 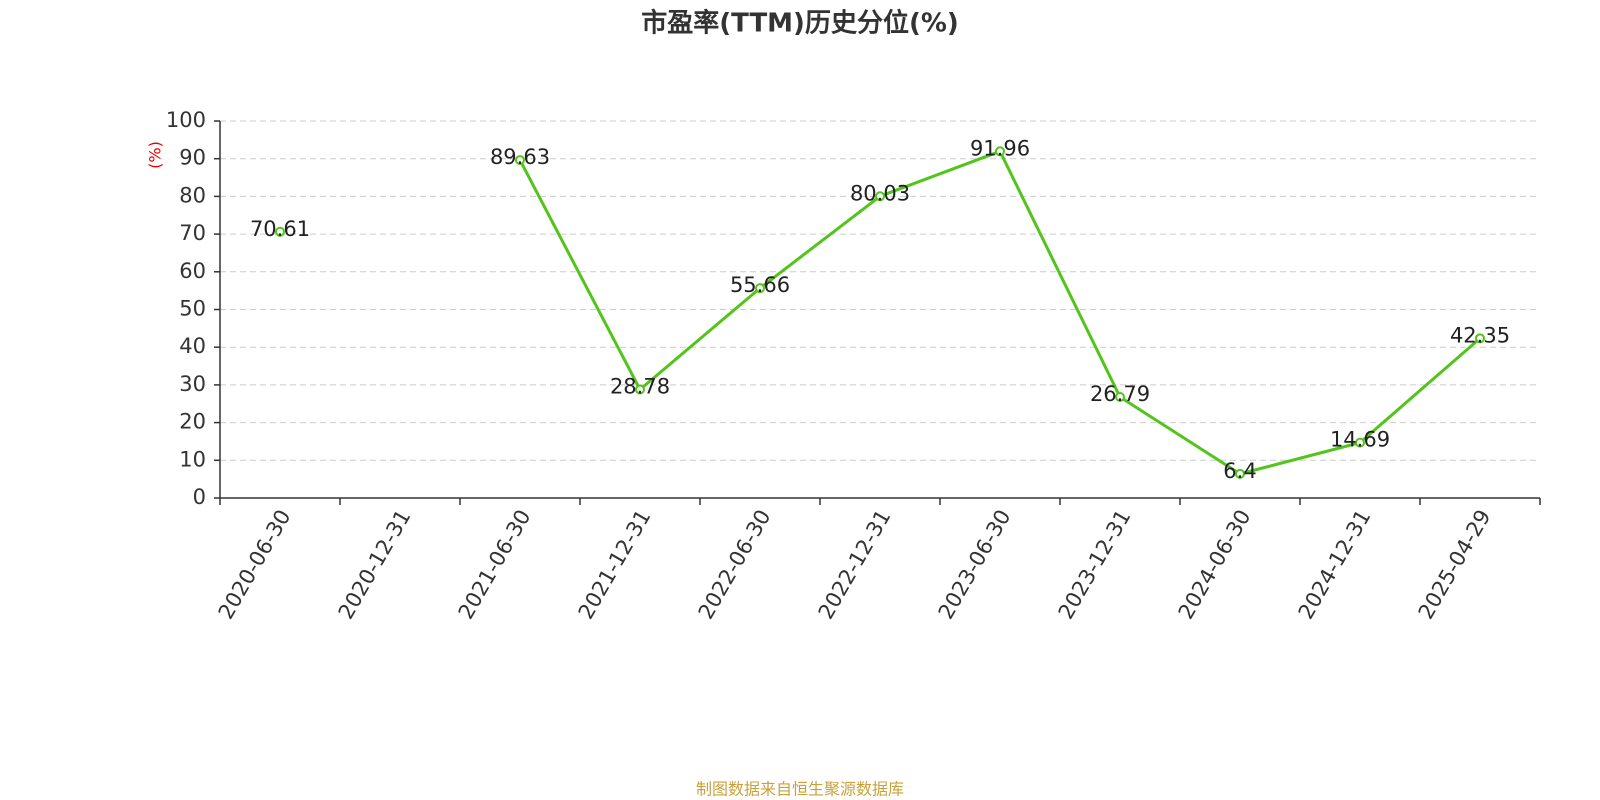 I want to click on data-label: 28.78, so click(x=640, y=386).